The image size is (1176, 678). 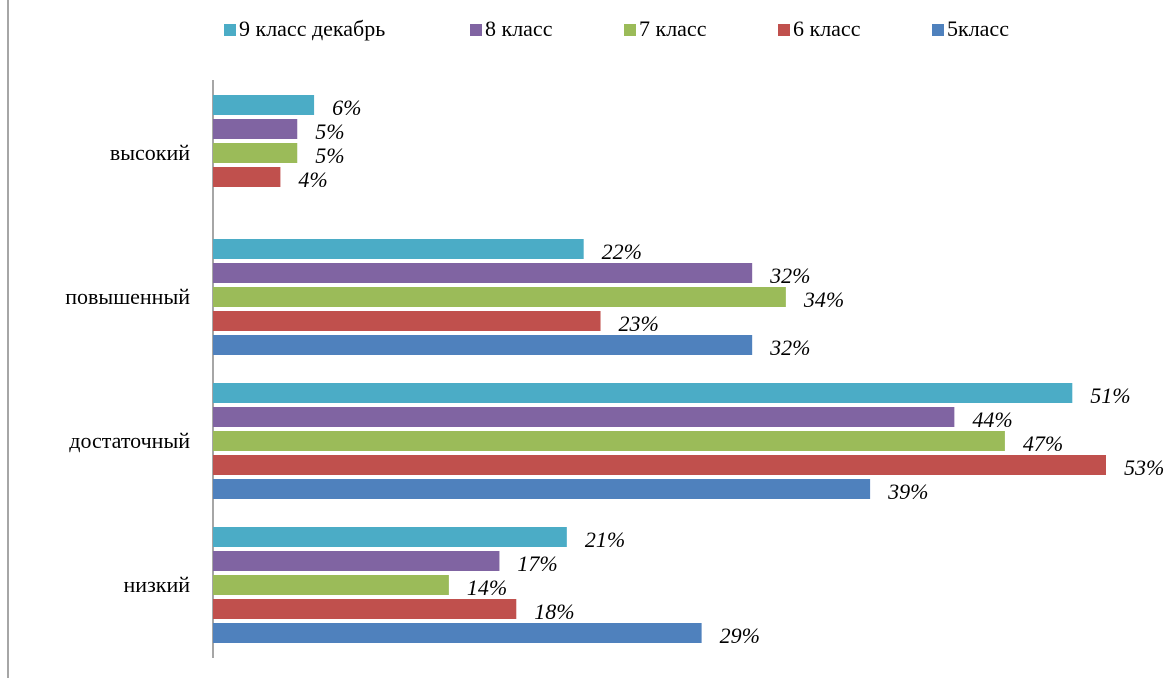 I want to click on legend-label: 5класс, so click(x=978, y=28).